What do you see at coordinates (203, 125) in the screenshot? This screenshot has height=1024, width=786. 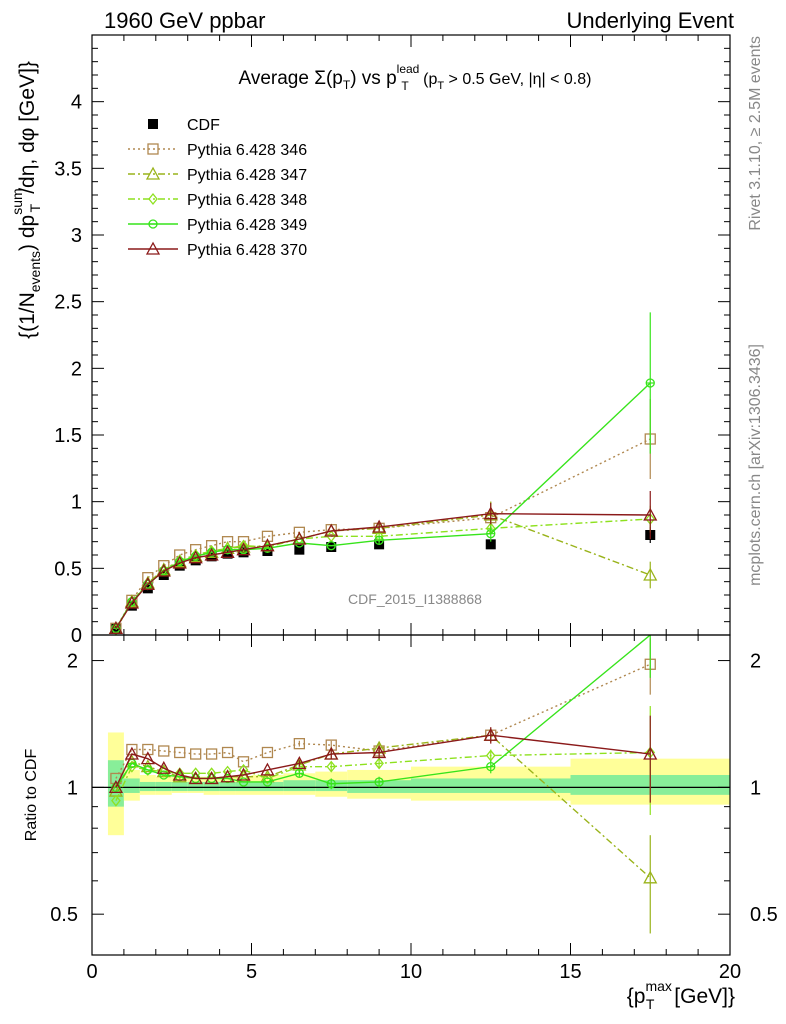 I see `legend-label: CDF` at bounding box center [203, 125].